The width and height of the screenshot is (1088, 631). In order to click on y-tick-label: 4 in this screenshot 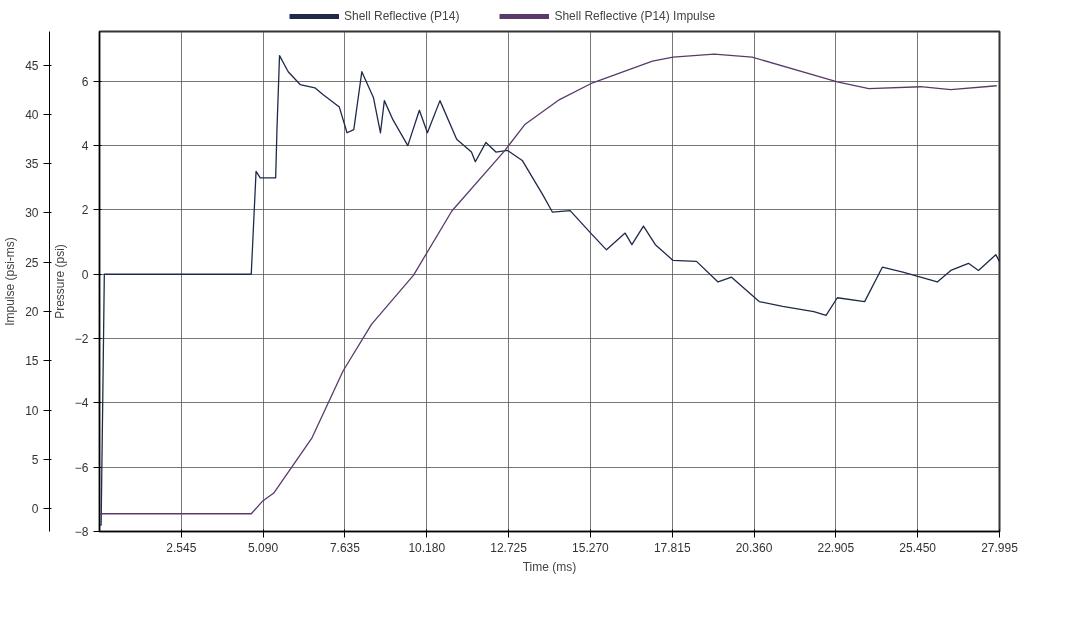, I will do `click(85, 146)`.